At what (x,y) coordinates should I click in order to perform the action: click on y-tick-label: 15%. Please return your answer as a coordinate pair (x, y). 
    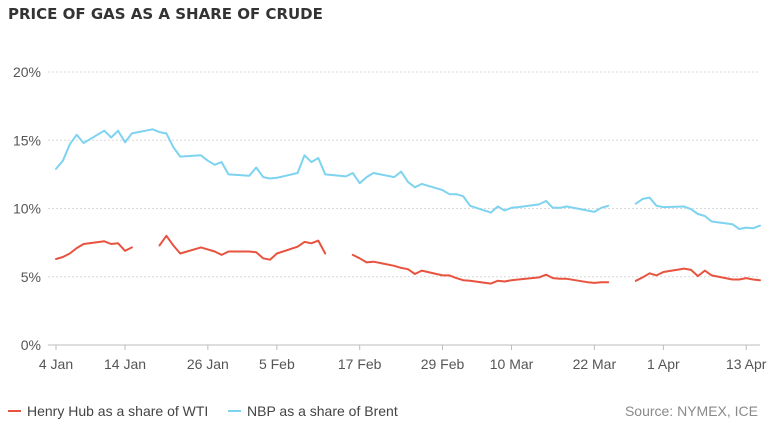
    Looking at the image, I should click on (27, 140).